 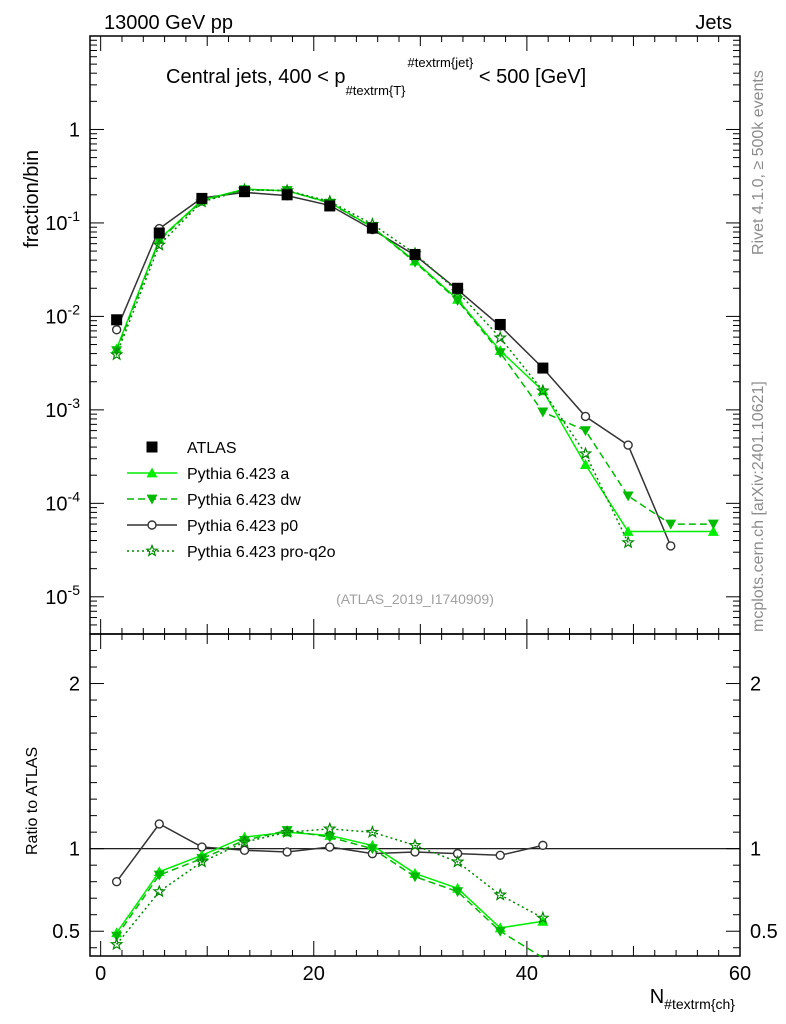 I want to click on y-tick-label: 10⁻¹, so click(x=62, y=221).